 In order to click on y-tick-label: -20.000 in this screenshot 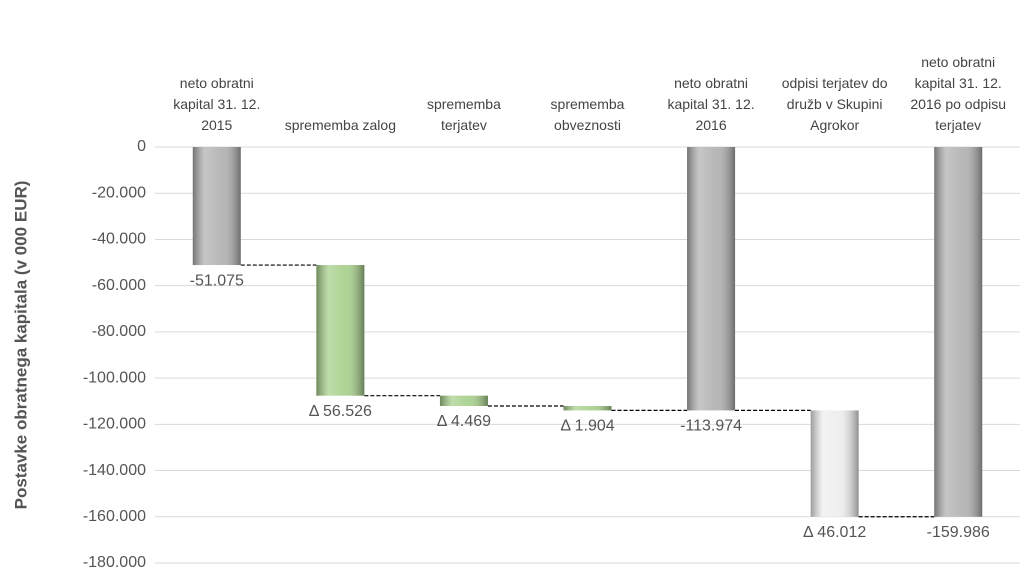, I will do `click(119, 192)`.